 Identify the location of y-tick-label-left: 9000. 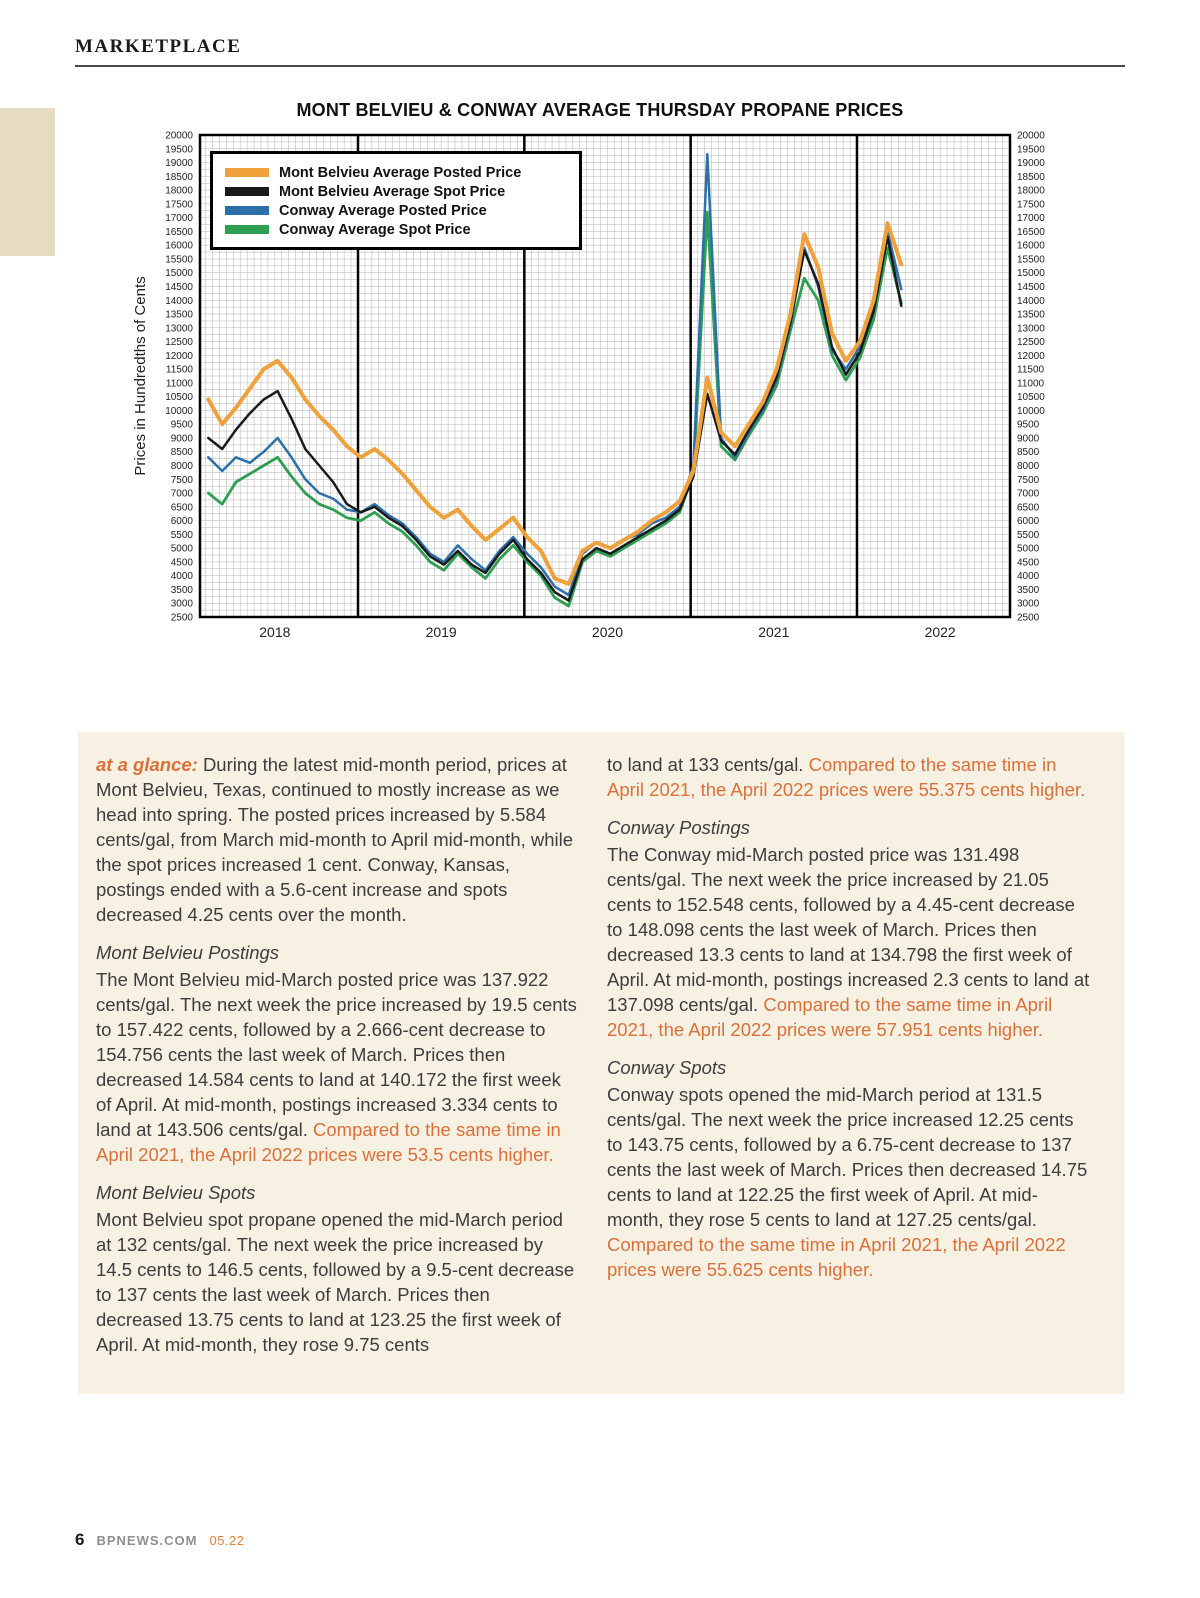
(182, 438).